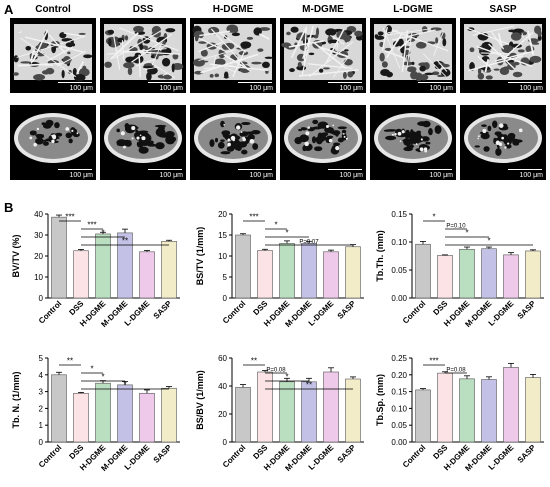 The width and height of the screenshot is (550, 487). I want to click on cross-section-ct-image-3: 100 μm, so click(233, 142).